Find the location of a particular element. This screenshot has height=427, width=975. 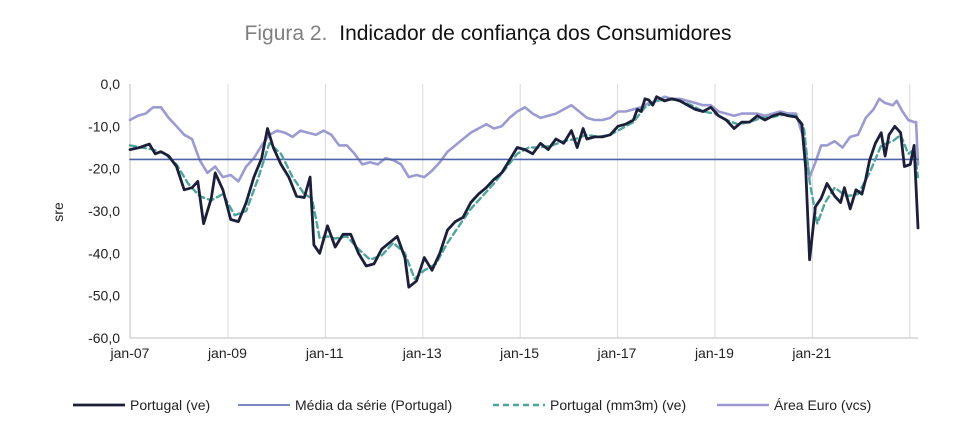

x-tick-label: jan-13 is located at coordinates (422, 353).